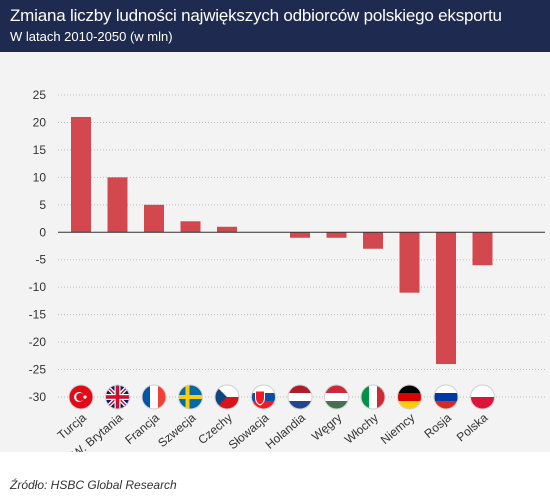 This screenshot has width=550, height=501. Describe the element at coordinates (336, 397) in the screenshot. I see `hungary-flag-icon` at that location.